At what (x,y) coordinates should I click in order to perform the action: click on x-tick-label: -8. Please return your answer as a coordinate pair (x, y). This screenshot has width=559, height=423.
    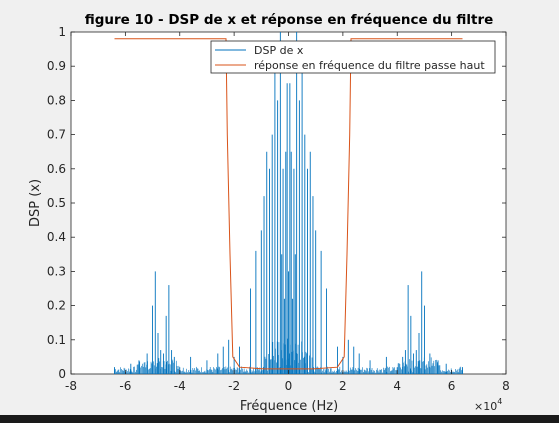
    Looking at the image, I should click on (71, 386).